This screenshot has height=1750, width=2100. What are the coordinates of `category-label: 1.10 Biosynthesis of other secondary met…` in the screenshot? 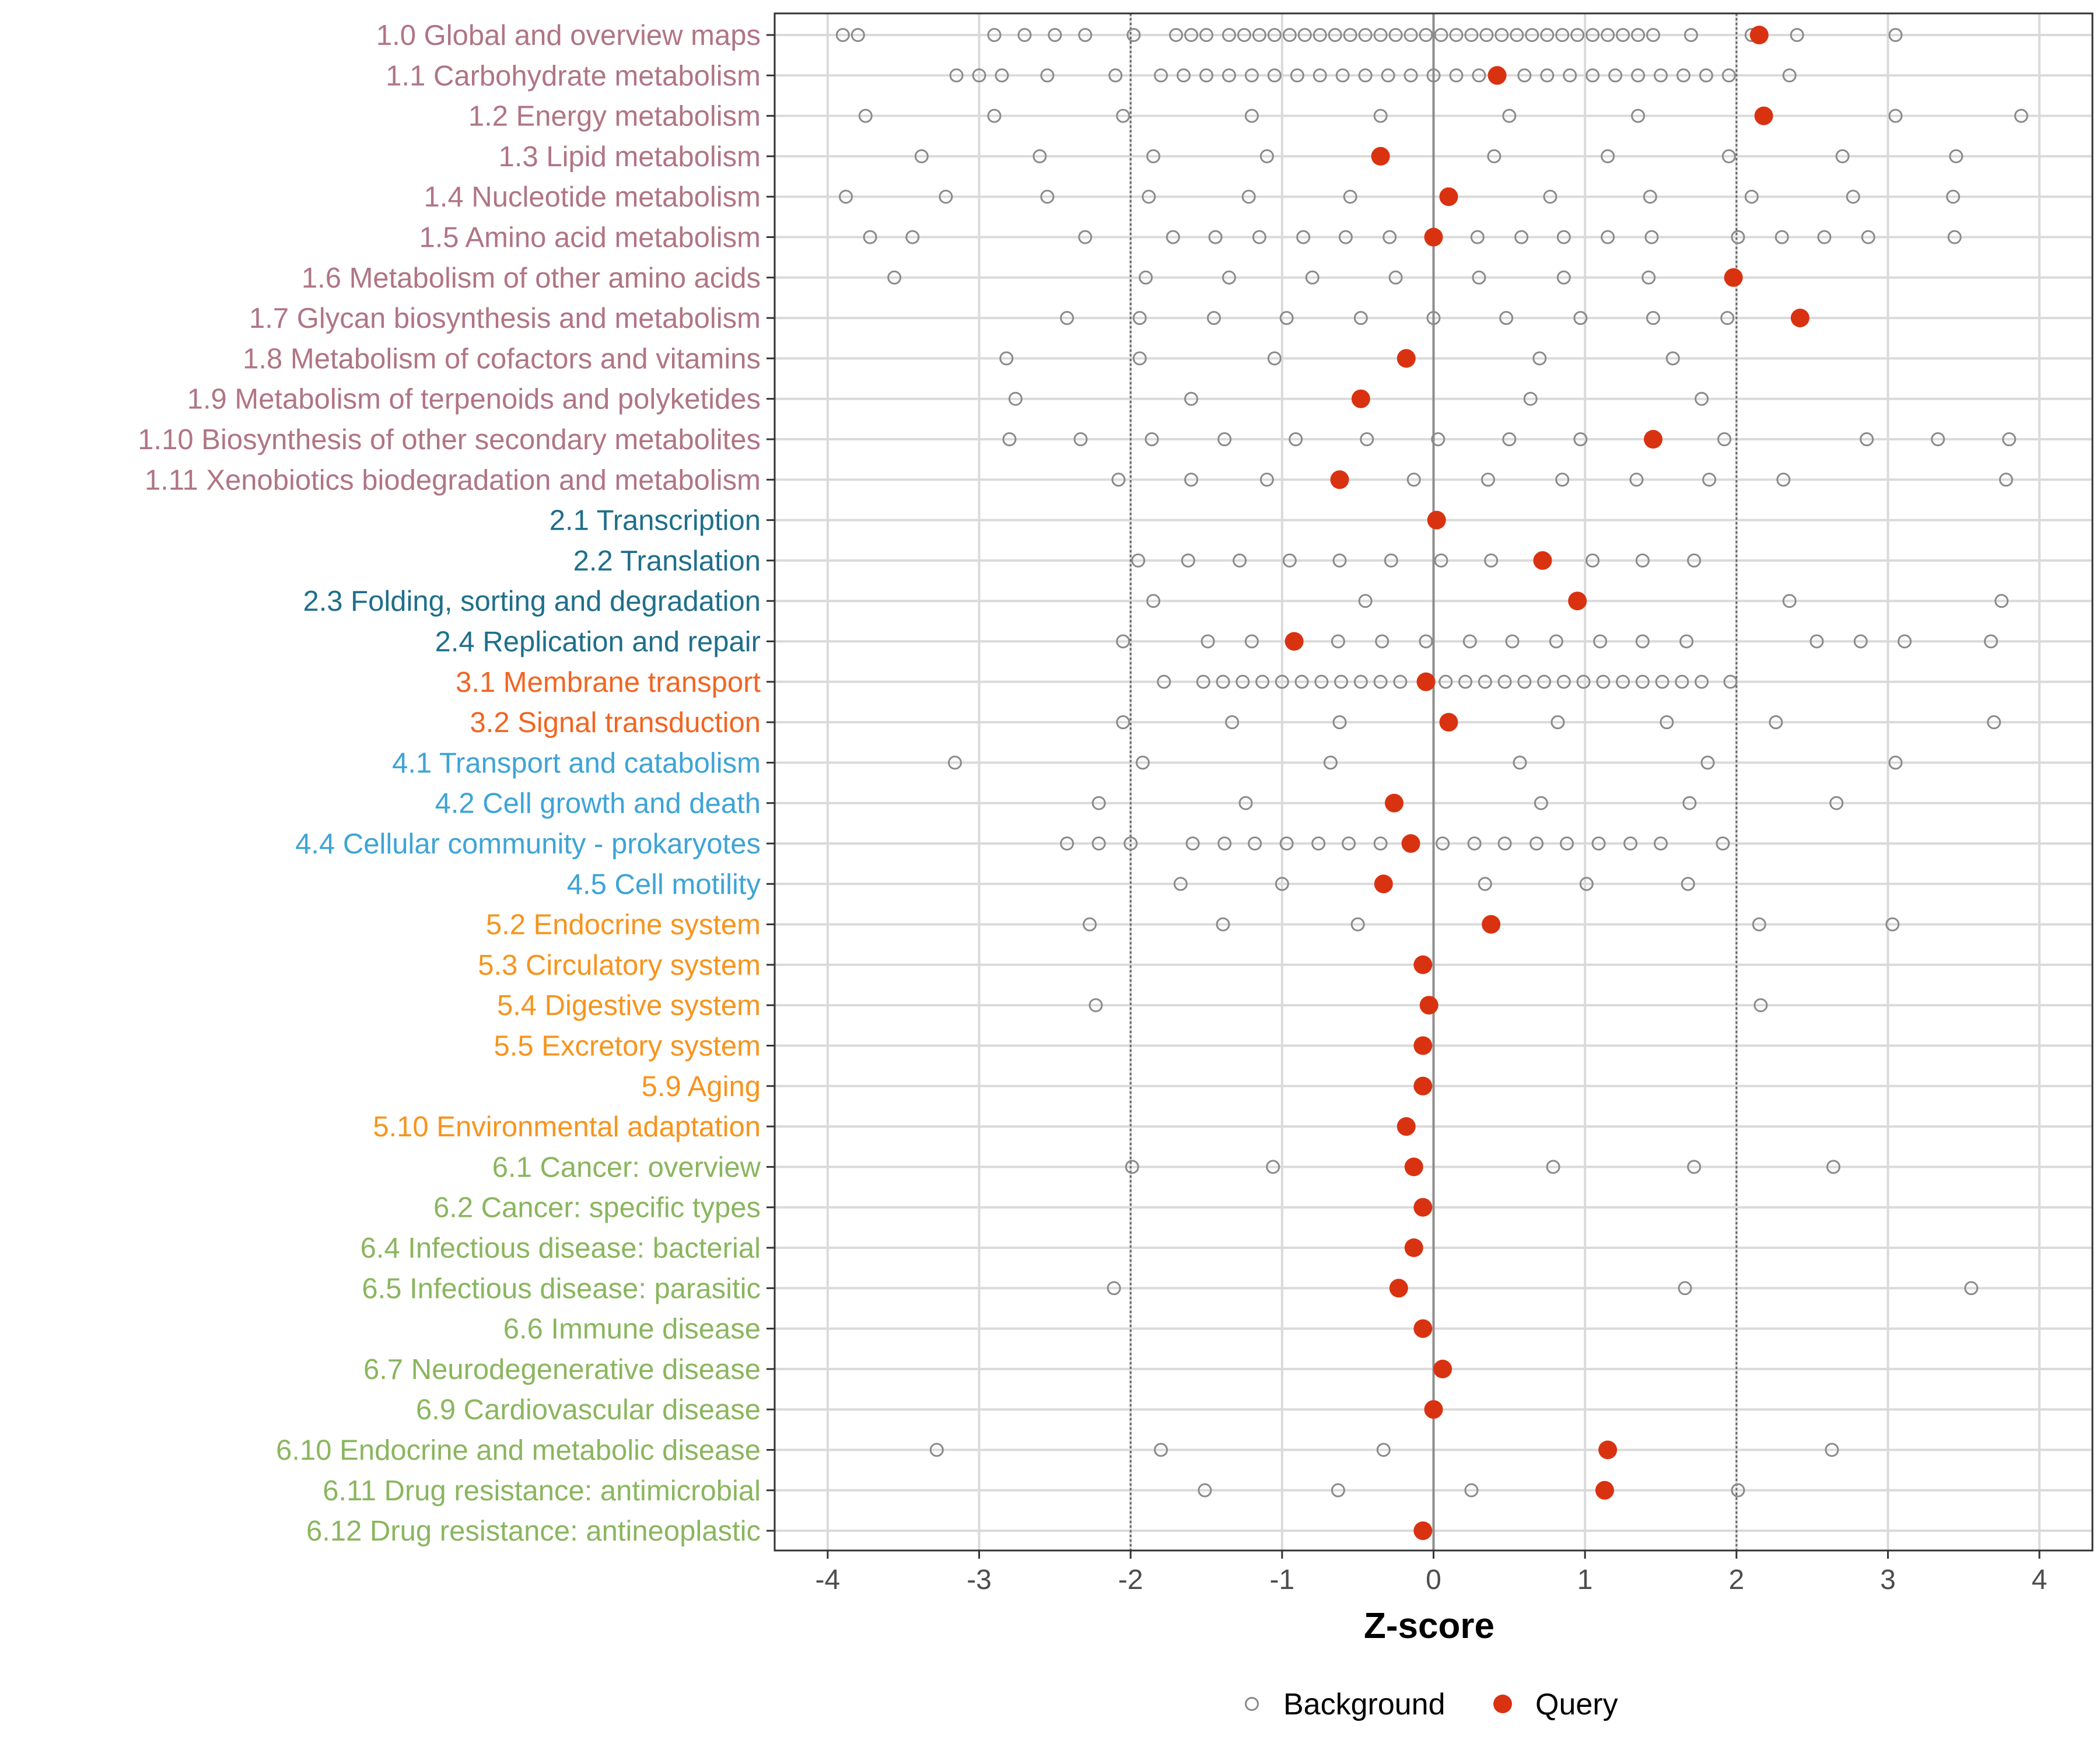 It's located at (449, 440).